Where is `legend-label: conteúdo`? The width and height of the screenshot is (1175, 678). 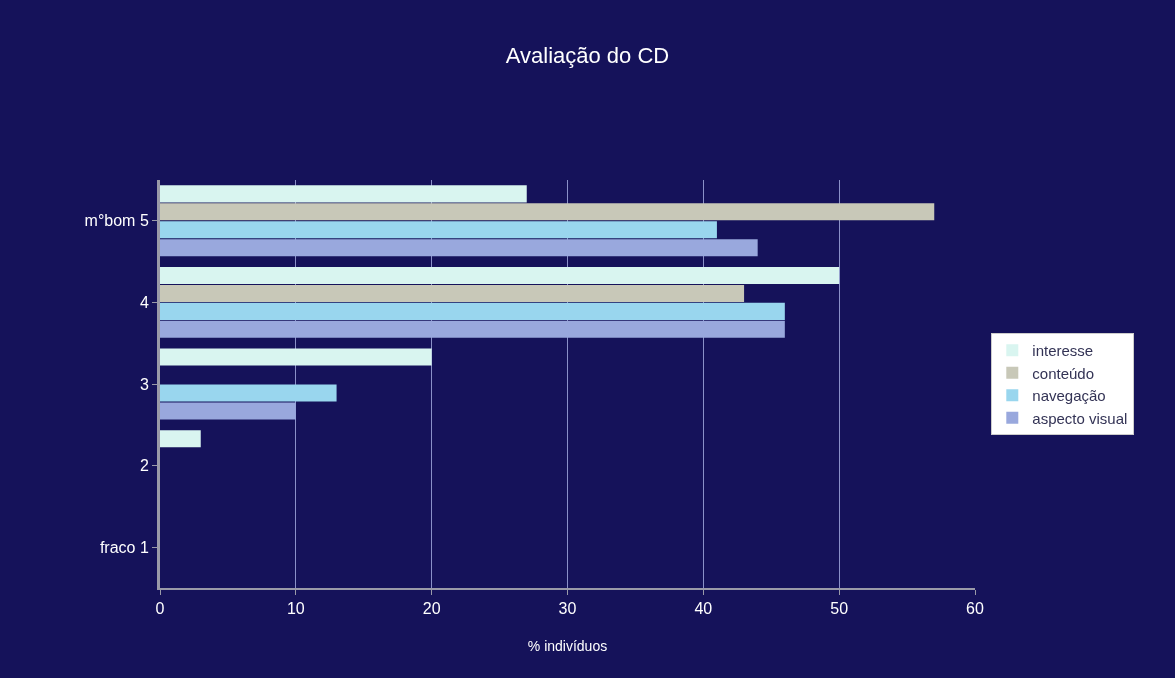 legend-label: conteúdo is located at coordinates (1063, 373).